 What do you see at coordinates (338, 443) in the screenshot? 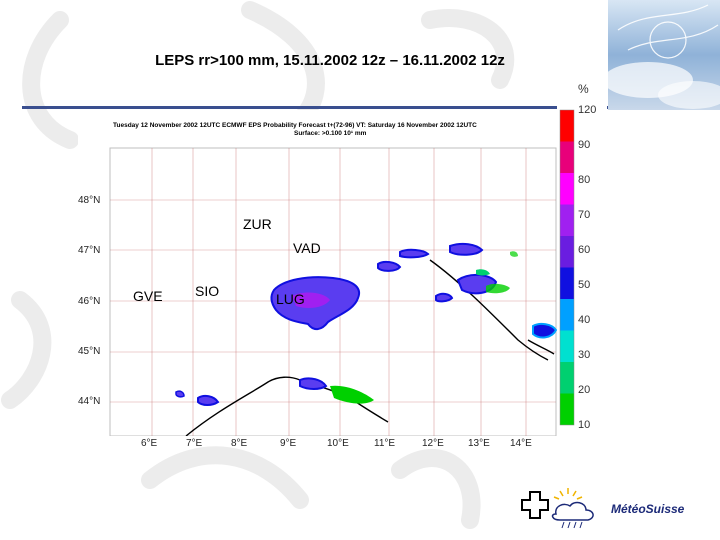
I see `lon-label: 10°E` at bounding box center [338, 443].